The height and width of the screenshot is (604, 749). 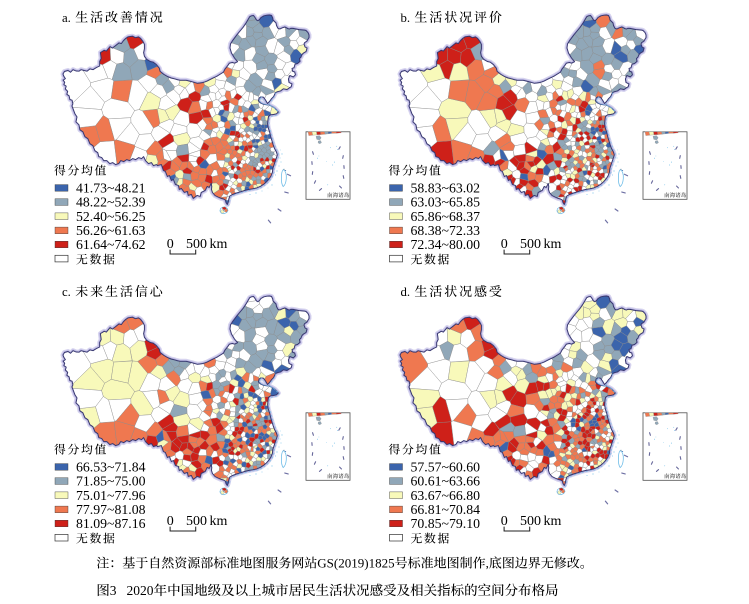 I want to click on svg-text: 65.86~68.37, so click(x=446, y=216).